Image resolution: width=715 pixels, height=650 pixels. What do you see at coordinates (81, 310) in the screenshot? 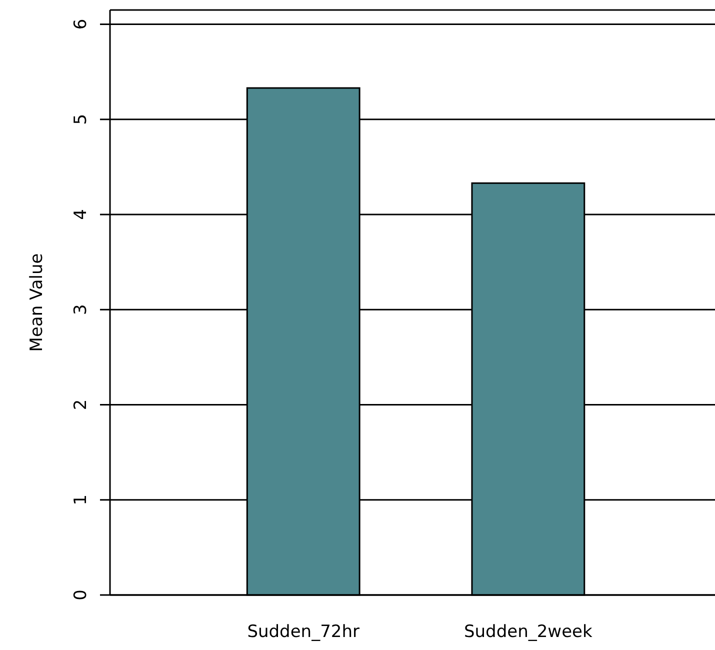
I see `y-tick-label: 3` at bounding box center [81, 310].